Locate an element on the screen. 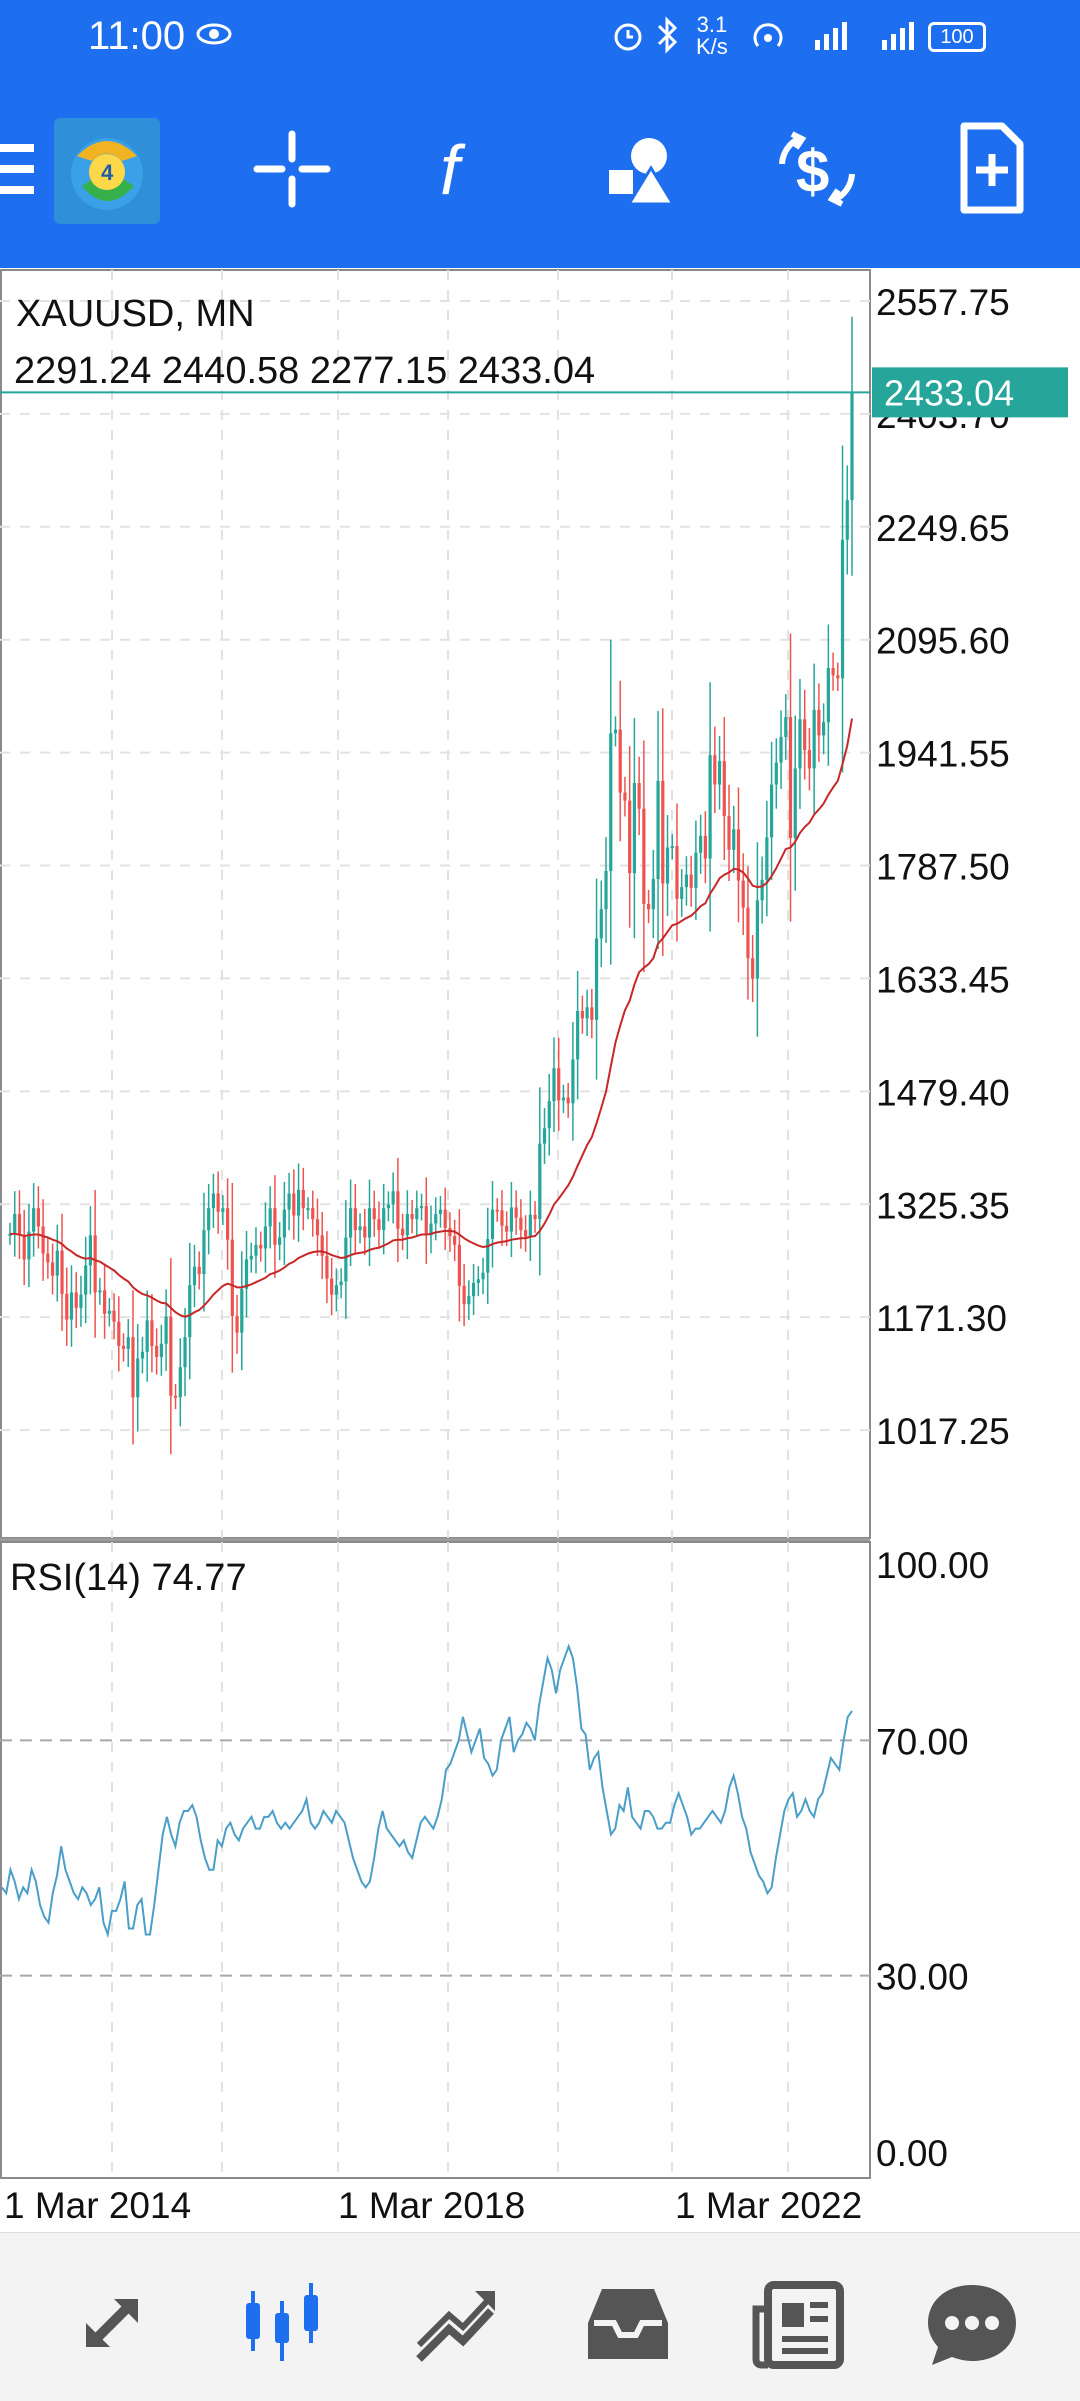 The height and width of the screenshot is (2401, 1080). history-icon is located at coordinates (628, 2323).